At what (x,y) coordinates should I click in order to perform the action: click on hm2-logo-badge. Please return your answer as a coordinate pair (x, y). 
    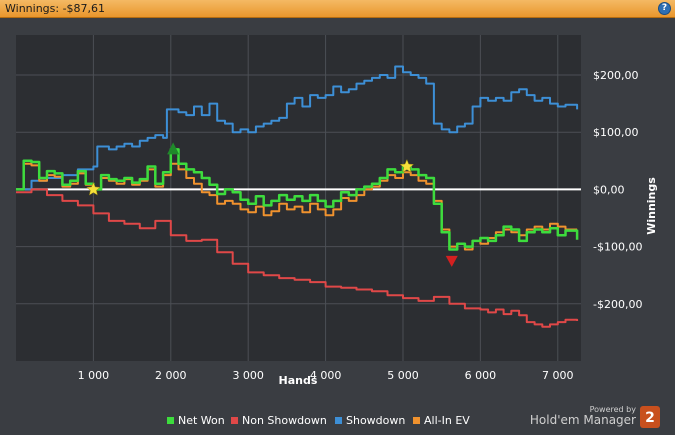
    Looking at the image, I should click on (650, 417).